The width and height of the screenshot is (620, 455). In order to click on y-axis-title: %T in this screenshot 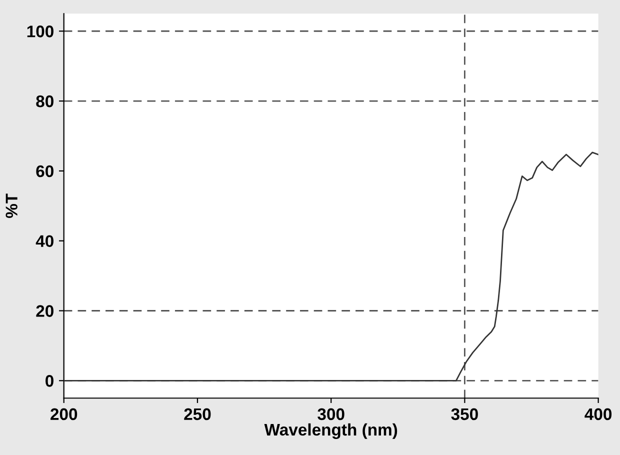, I will do `click(12, 206)`.